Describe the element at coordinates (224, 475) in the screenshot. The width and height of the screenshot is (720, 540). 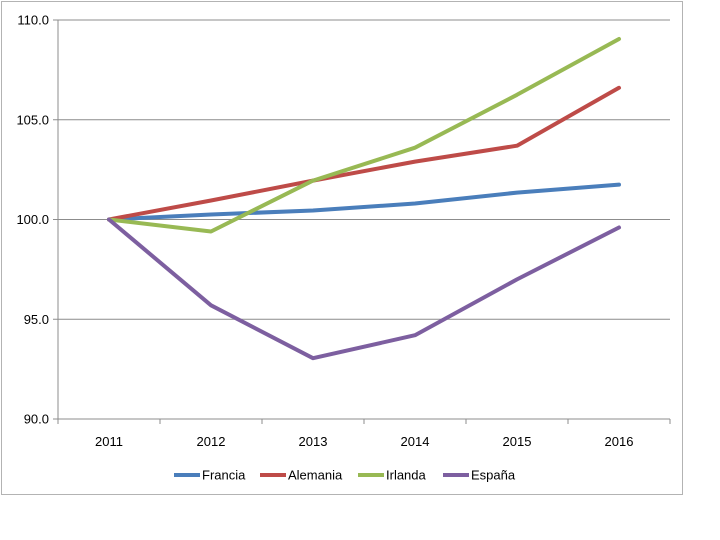
I see `legend-label: Francia` at that location.